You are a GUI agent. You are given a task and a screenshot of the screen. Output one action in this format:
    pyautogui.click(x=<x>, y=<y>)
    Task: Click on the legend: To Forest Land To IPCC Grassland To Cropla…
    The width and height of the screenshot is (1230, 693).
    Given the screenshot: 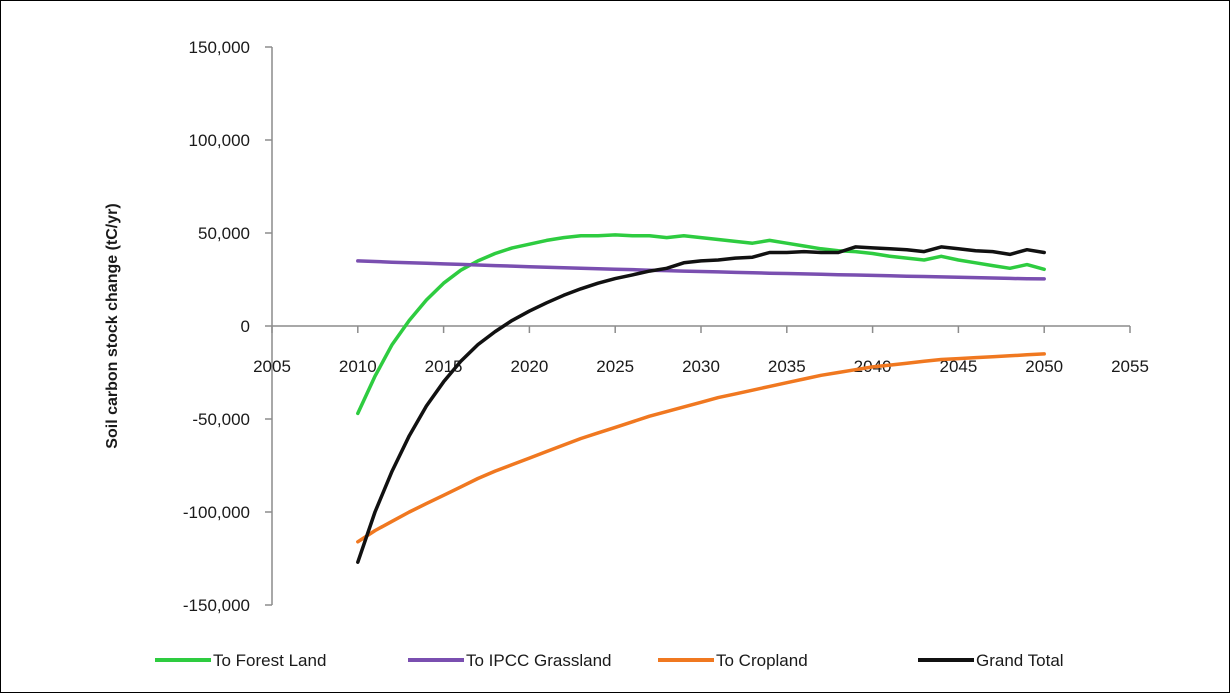 What is the action you would take?
    pyautogui.click(x=609, y=660)
    